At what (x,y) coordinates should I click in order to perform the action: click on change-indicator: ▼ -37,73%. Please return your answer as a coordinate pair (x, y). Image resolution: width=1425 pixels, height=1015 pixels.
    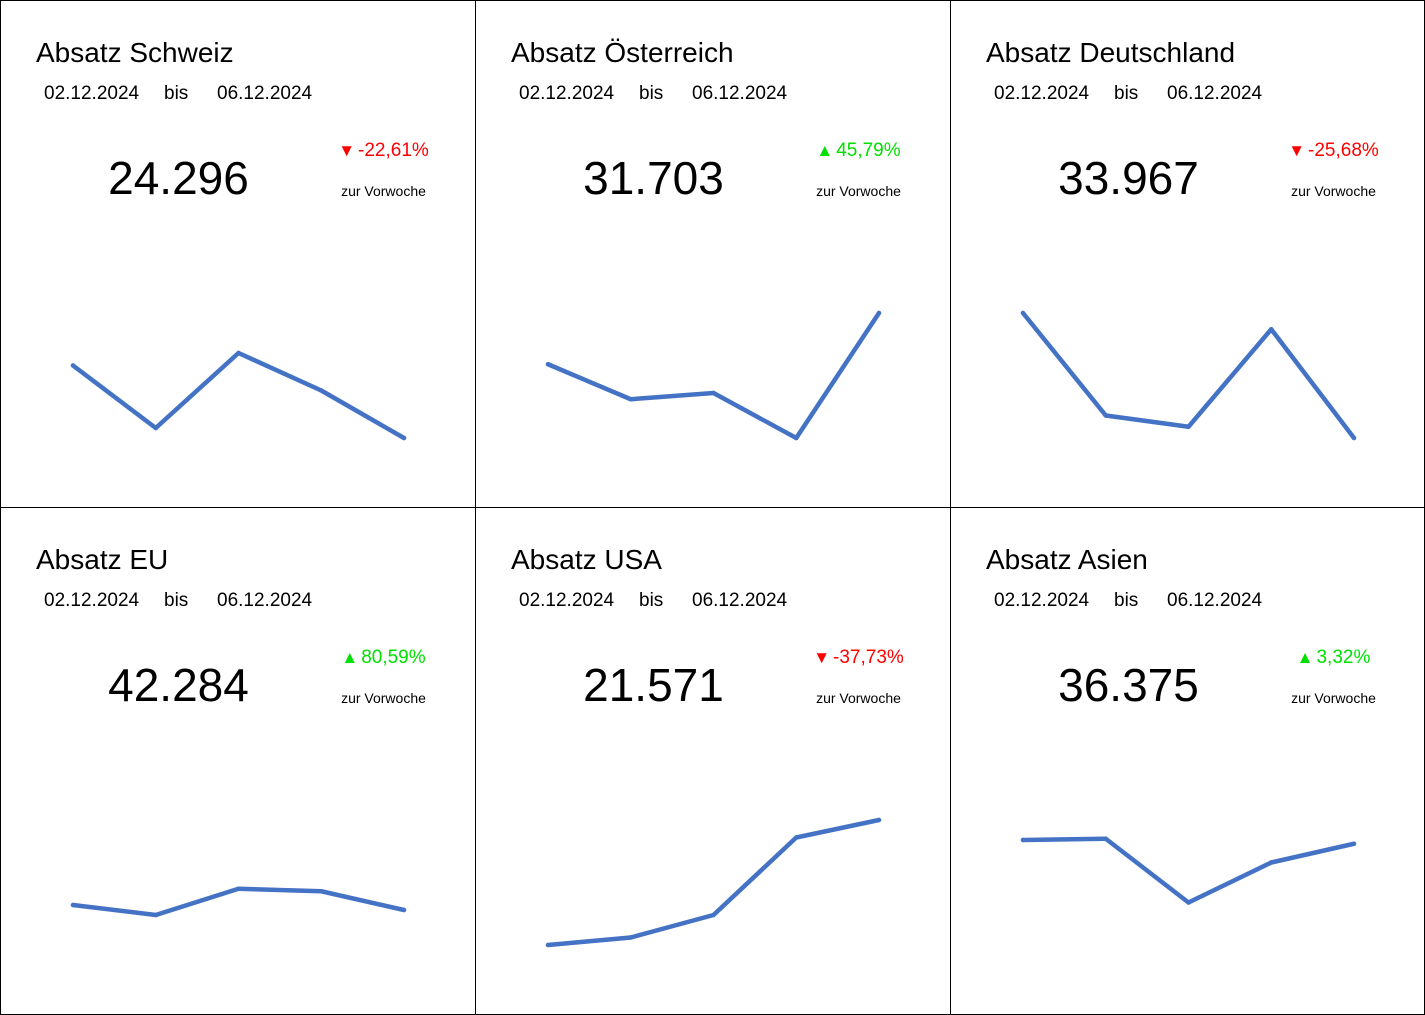
    Looking at the image, I should click on (858, 658).